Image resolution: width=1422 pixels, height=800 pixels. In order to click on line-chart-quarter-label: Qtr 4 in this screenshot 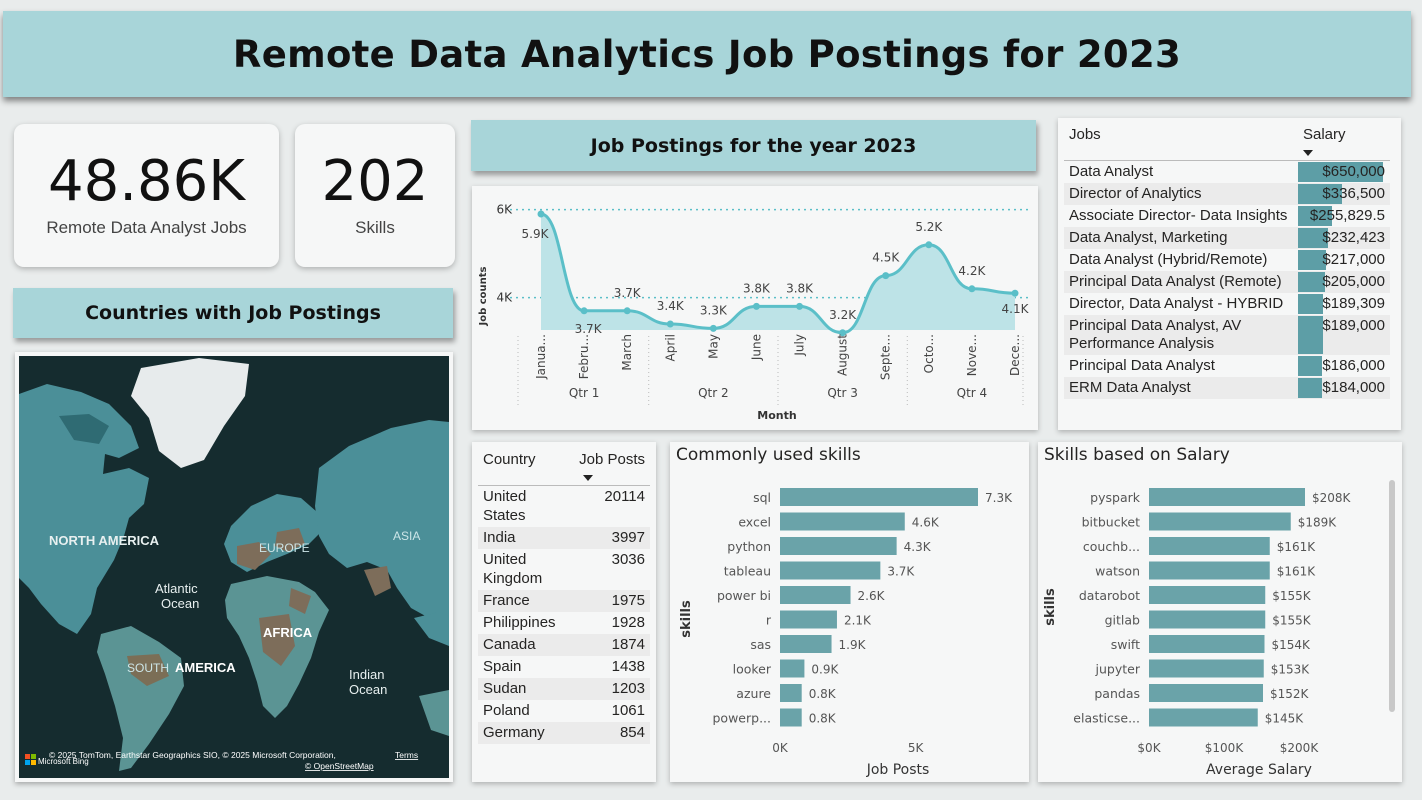, I will do `click(972, 393)`.